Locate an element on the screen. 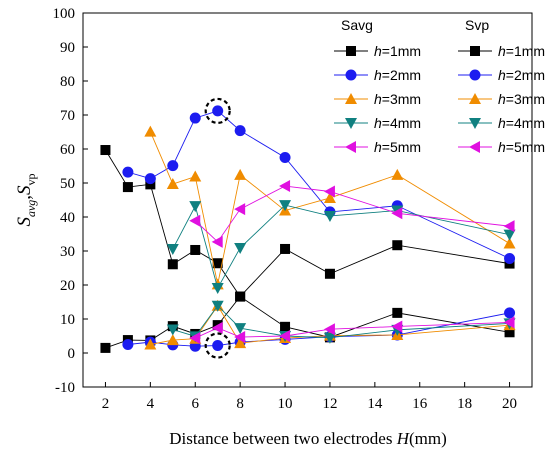 The image size is (550, 457). x-tick-label: 16 is located at coordinates (420, 404).